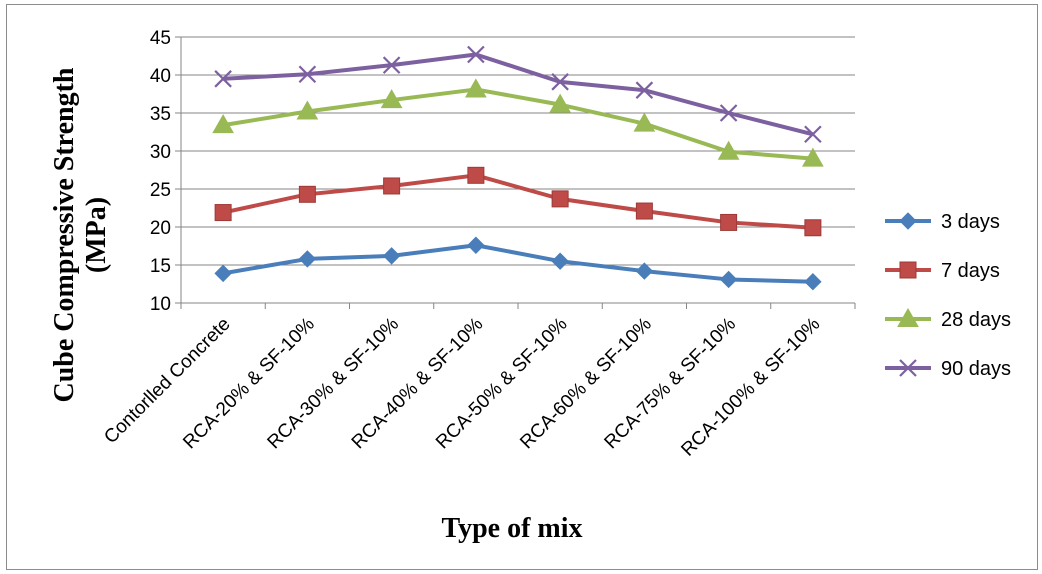  I want to click on legend-item: 90 days, so click(948, 369).